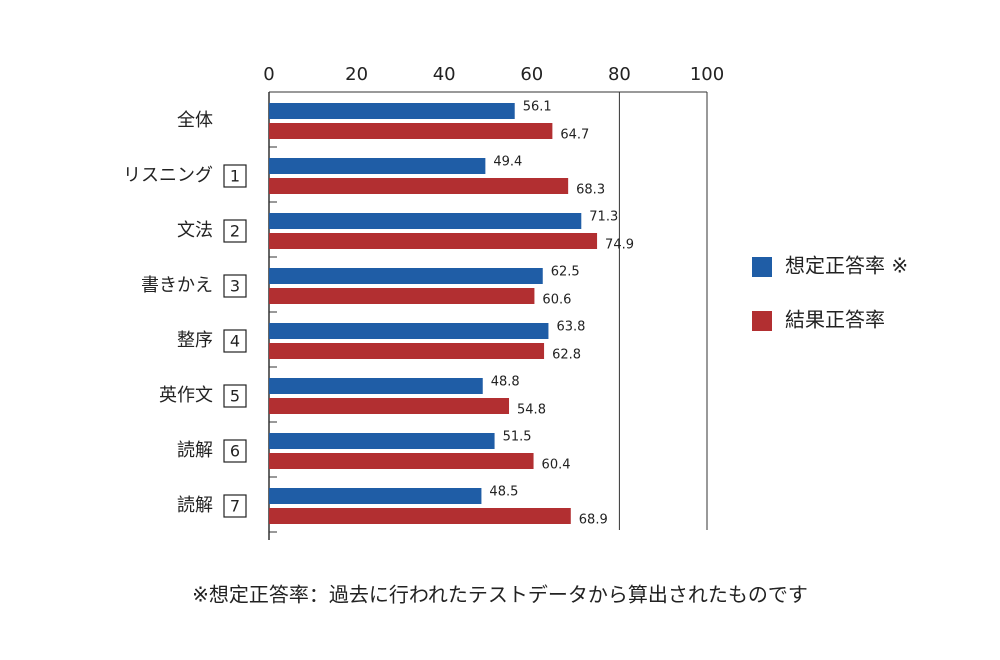 Image resolution: width=1000 pixels, height=660 pixels. Describe the element at coordinates (590, 190) in the screenshot. I see `value-label: 68.3` at that location.